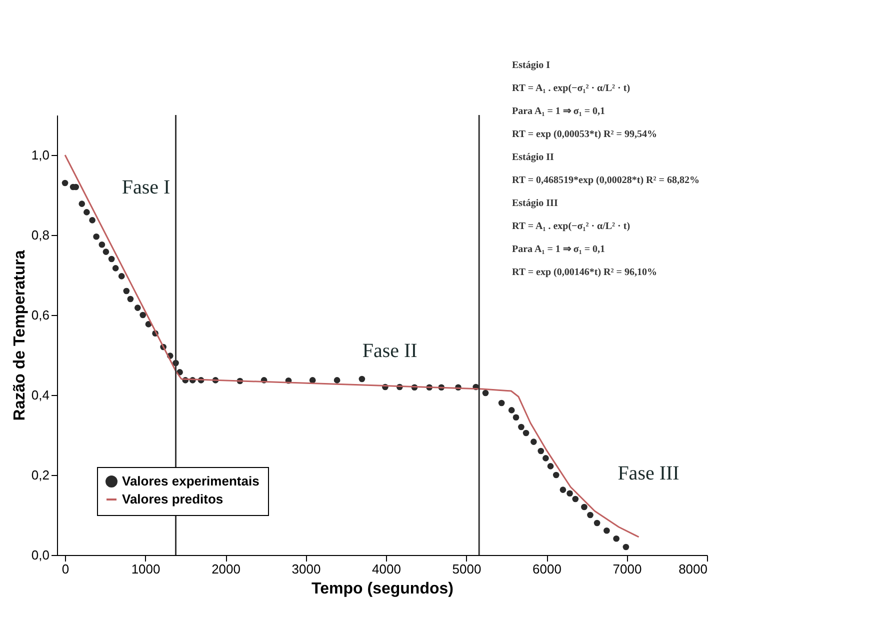 The image size is (887, 630). I want to click on annotation: Fase III, so click(649, 473).